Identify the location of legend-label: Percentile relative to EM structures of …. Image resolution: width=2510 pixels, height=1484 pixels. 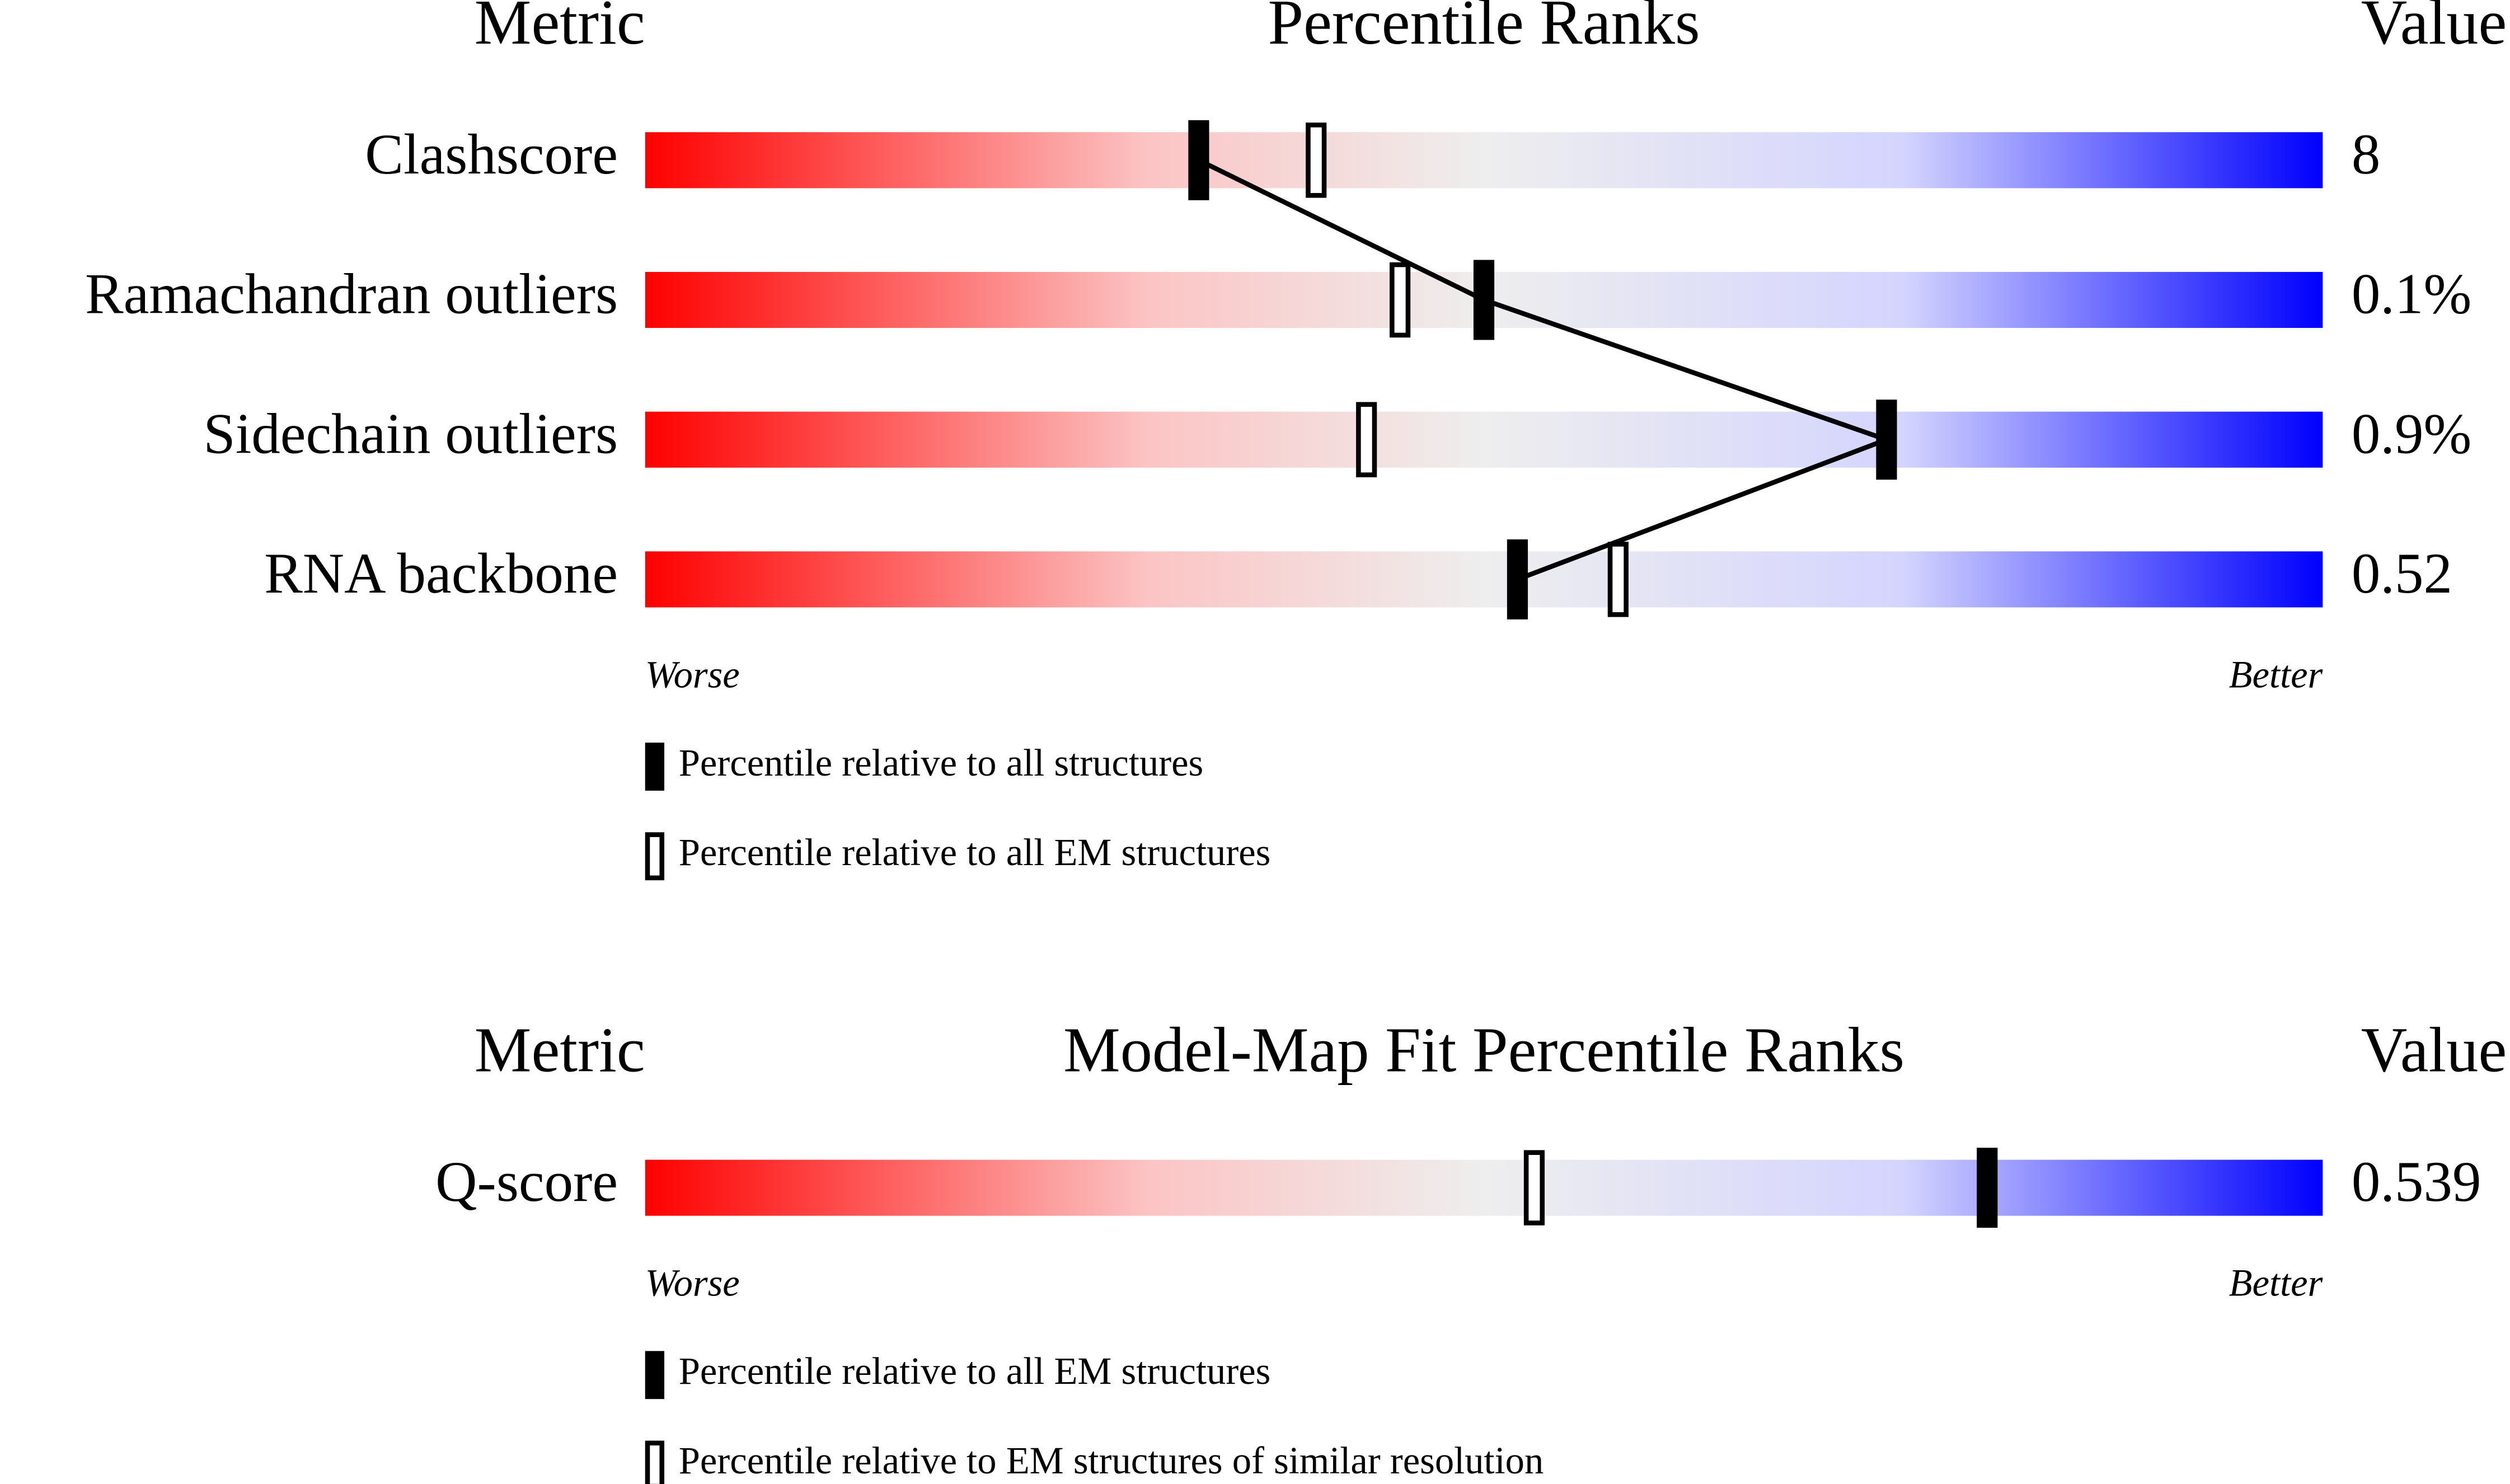
(1111, 1461).